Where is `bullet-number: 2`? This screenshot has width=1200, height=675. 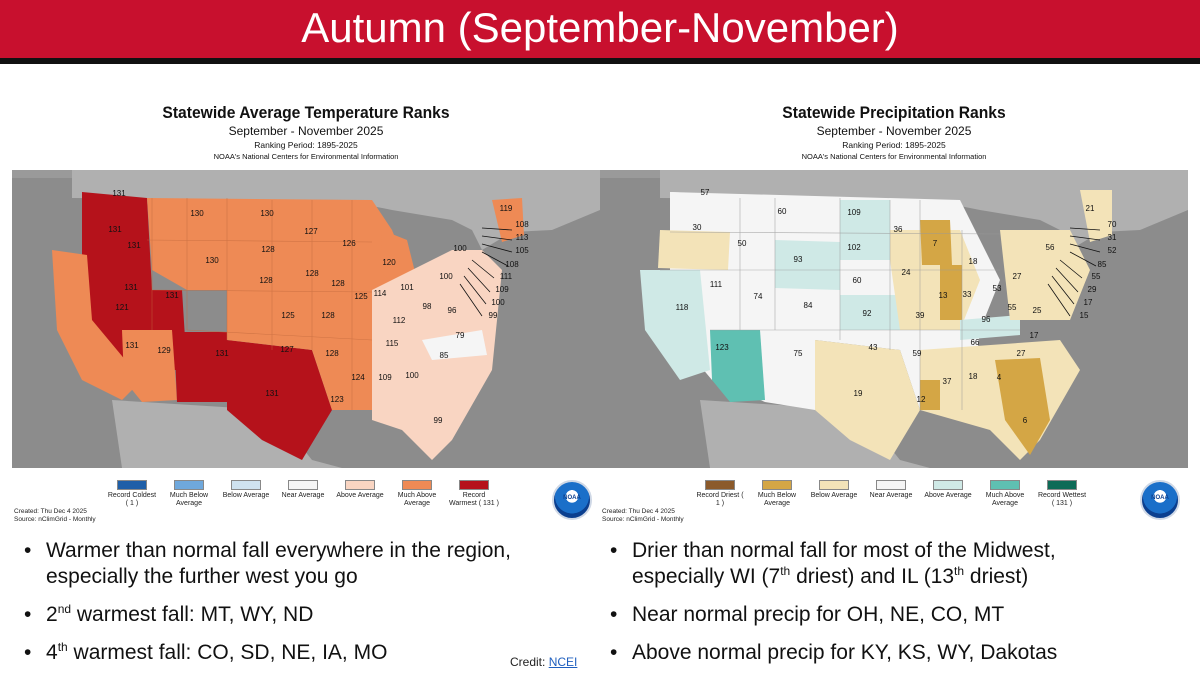 bullet-number: 2 is located at coordinates (52, 614).